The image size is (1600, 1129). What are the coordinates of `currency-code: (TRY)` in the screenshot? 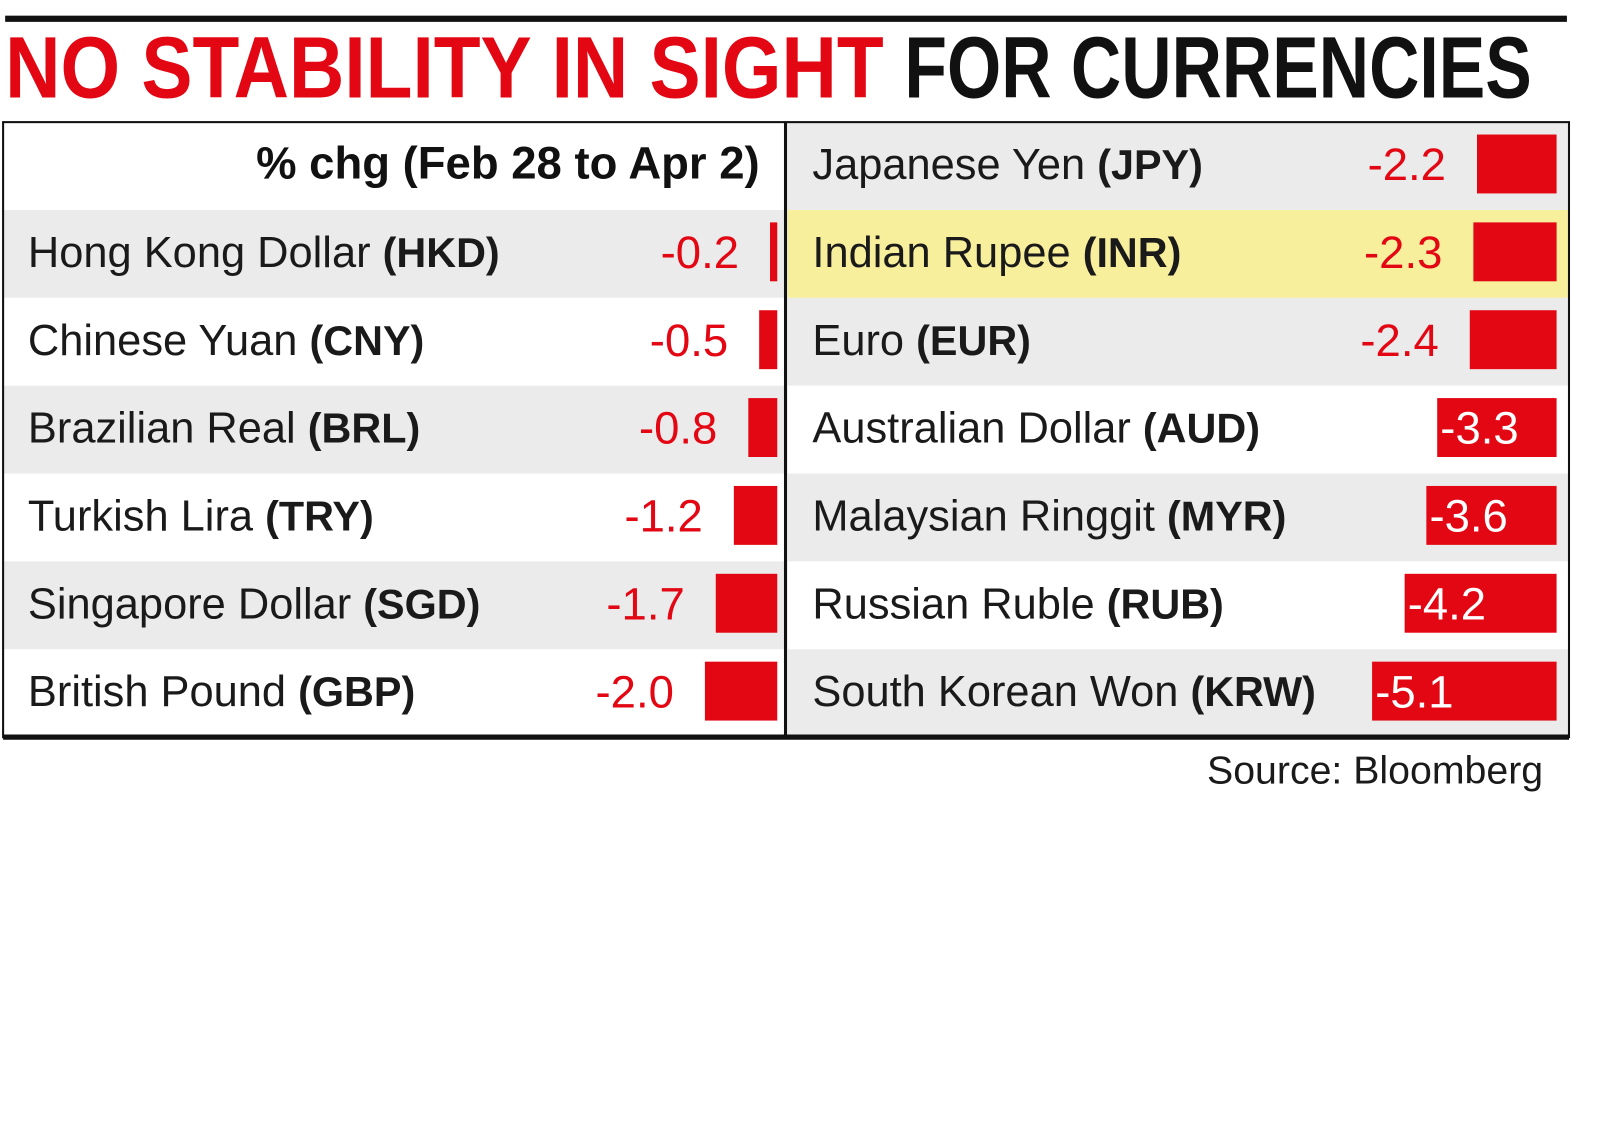 It's located at (319, 516).